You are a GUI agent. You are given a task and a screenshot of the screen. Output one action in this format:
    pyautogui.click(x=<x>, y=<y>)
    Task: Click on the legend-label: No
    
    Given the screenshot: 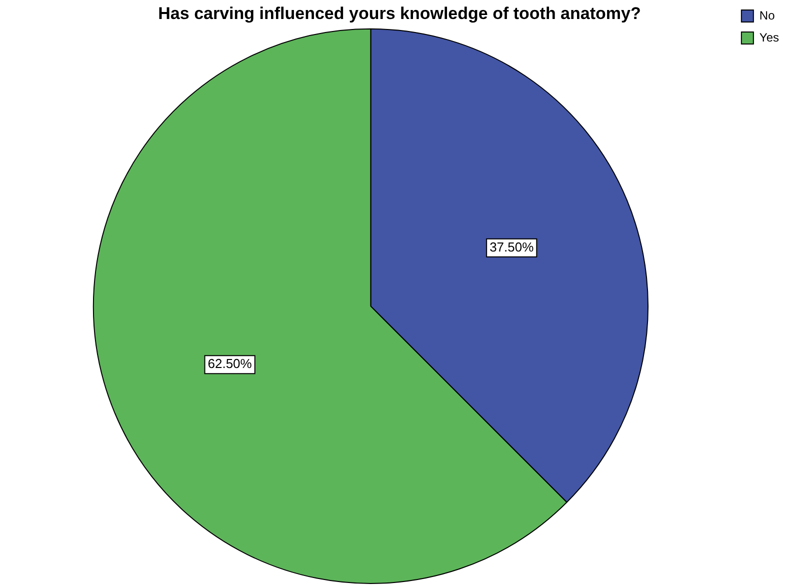 What is the action you would take?
    pyautogui.click(x=767, y=15)
    